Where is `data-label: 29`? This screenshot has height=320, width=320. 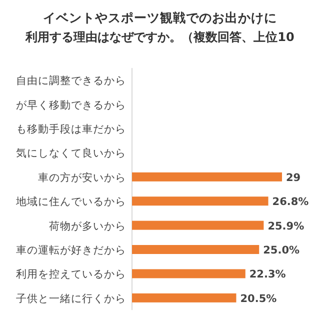 data-label: 29 is located at coordinates (293, 178).